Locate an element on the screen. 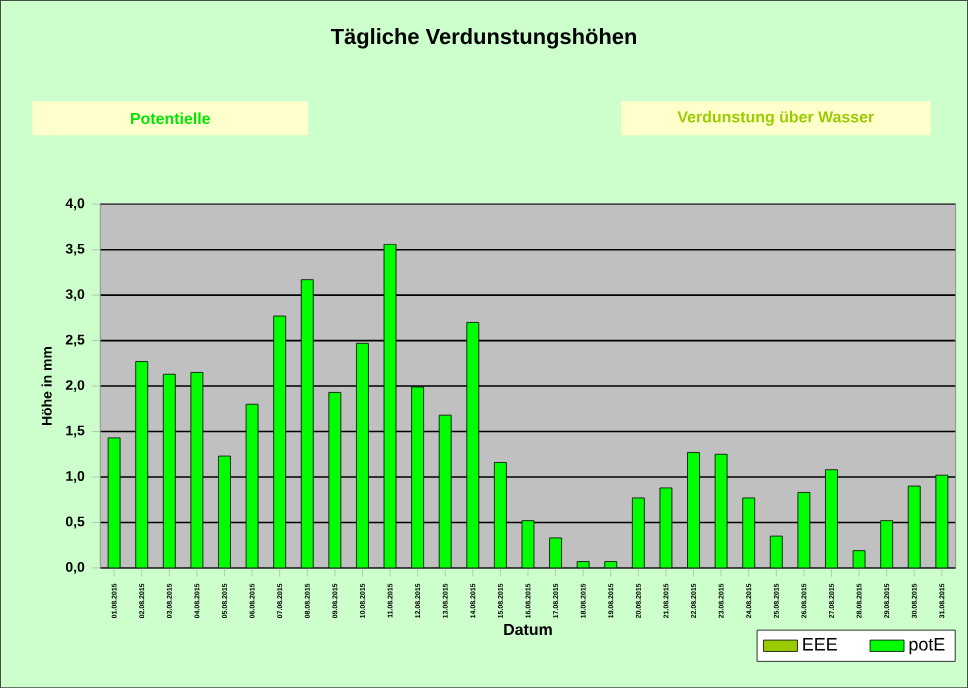 The image size is (968, 688). legend-label: potE is located at coordinates (927, 646).